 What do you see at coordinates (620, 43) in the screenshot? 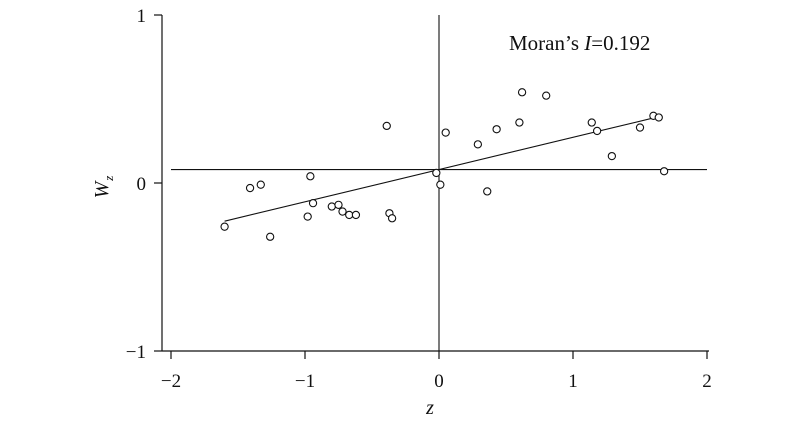
I see `annotation-suffix: =0.192` at bounding box center [620, 43].